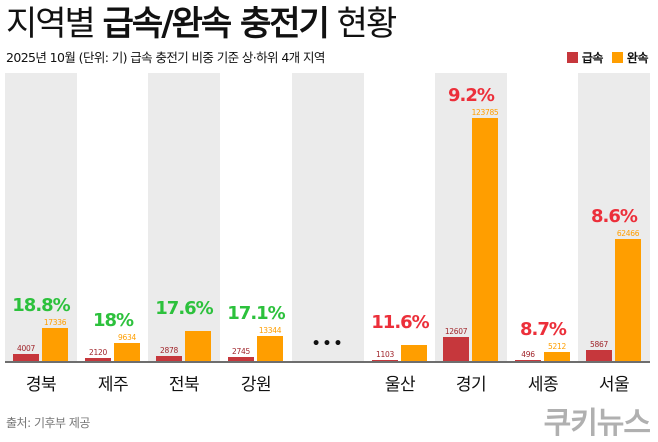 This screenshot has width=658, height=442. I want to click on fast-share-percent: 17.1%, so click(256, 313).